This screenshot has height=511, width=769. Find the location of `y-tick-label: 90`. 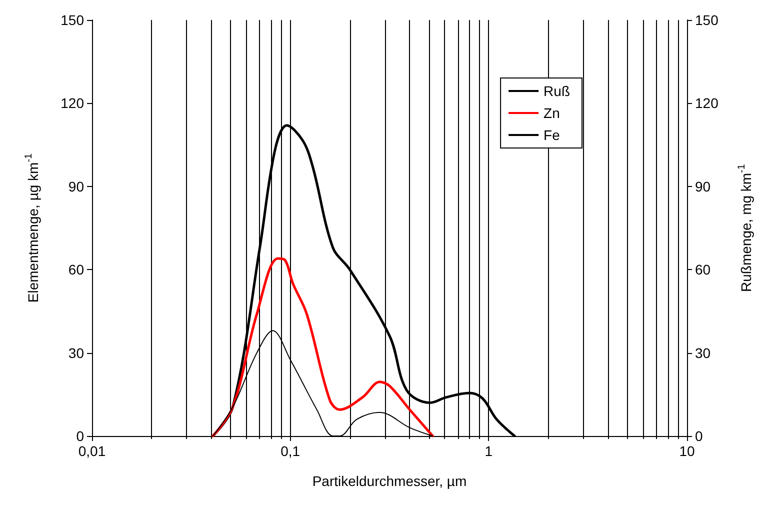

y-tick-label: 90 is located at coordinates (76, 186).